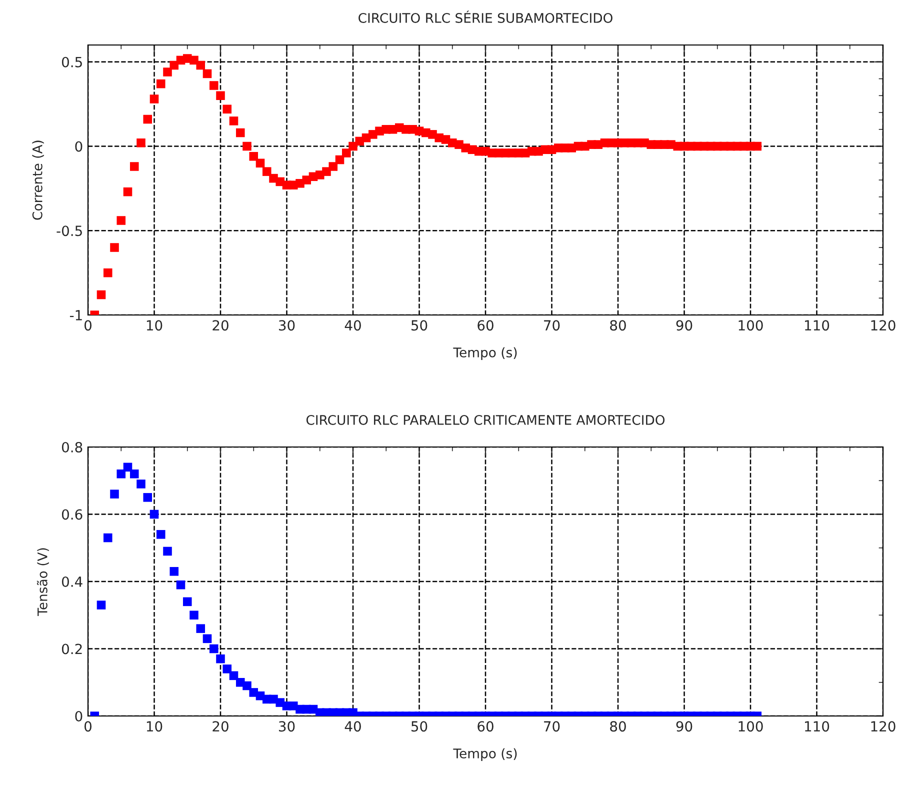  Describe the element at coordinates (72, 649) in the screenshot. I see `y-tick-label: 0.2` at that location.